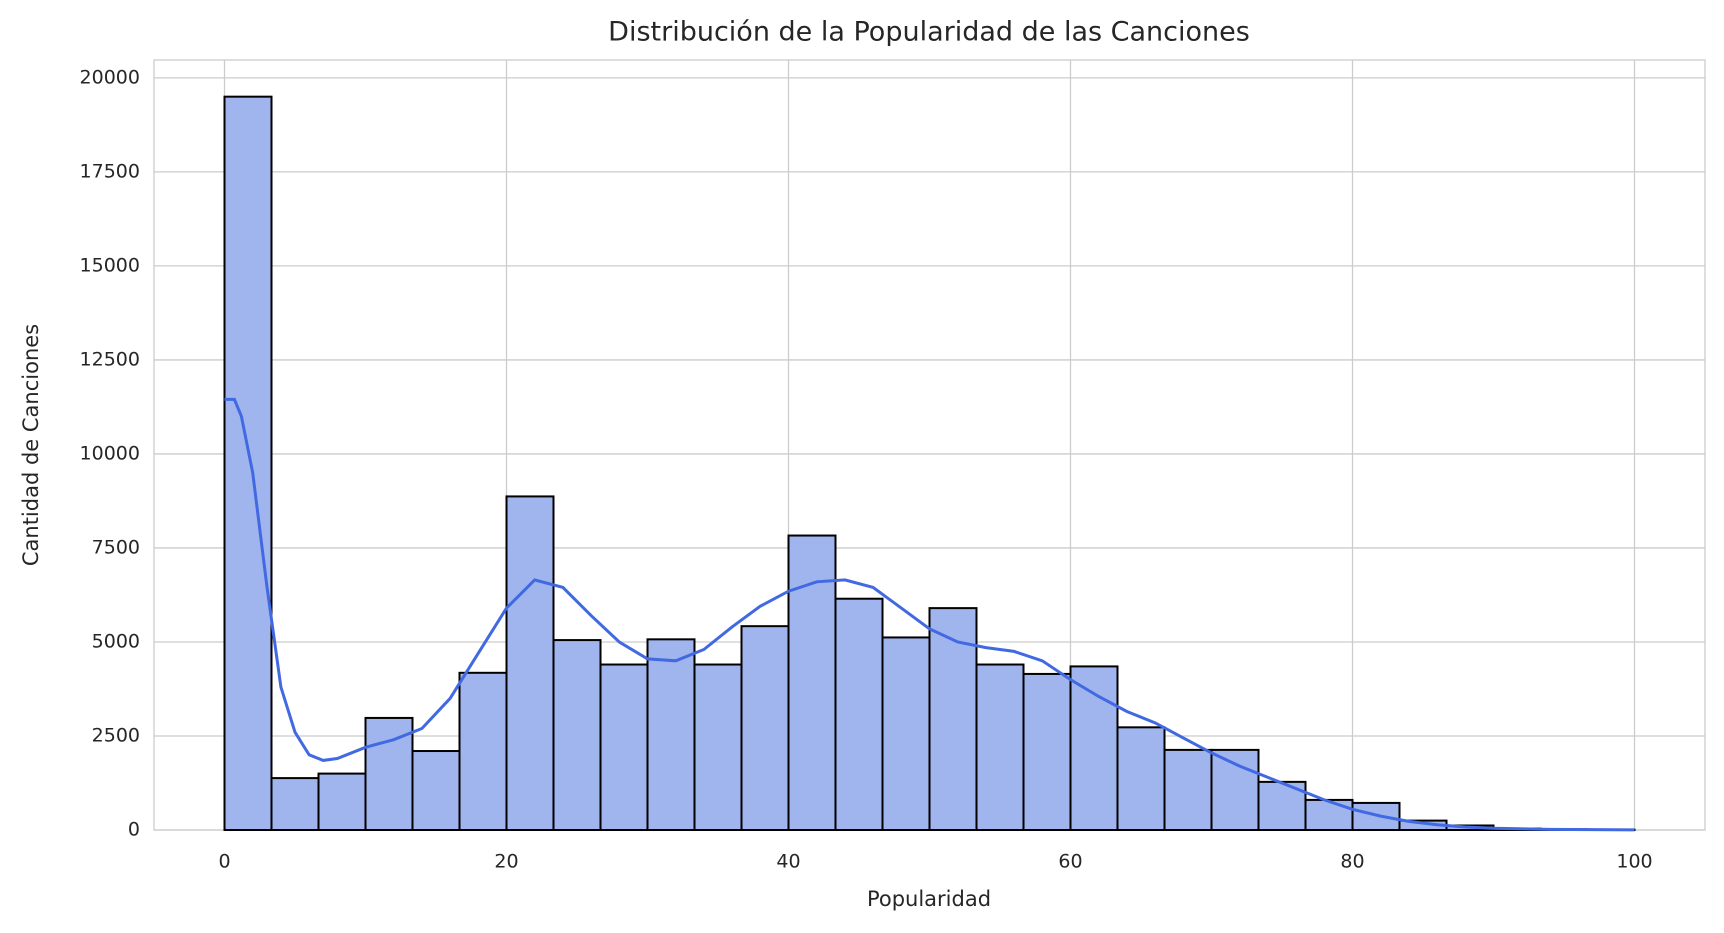 The image size is (1724, 933). Describe the element at coordinates (110, 171) in the screenshot. I see `y-tick-label: 17500` at that location.